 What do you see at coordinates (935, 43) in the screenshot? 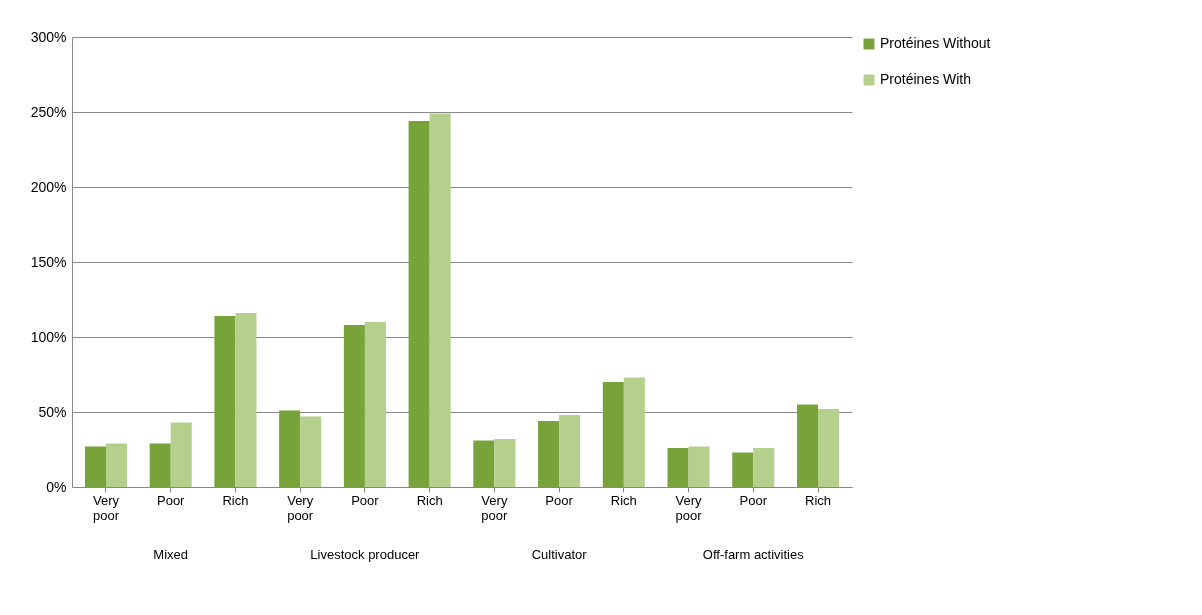
I see `legend-label: Protéines Without` at bounding box center [935, 43].